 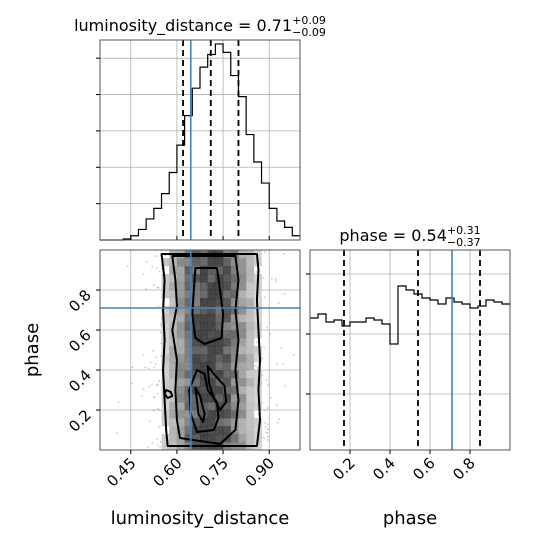 What do you see at coordinates (260, 472) in the screenshot?
I see `joint-xtick-label: 0.90` at bounding box center [260, 472].